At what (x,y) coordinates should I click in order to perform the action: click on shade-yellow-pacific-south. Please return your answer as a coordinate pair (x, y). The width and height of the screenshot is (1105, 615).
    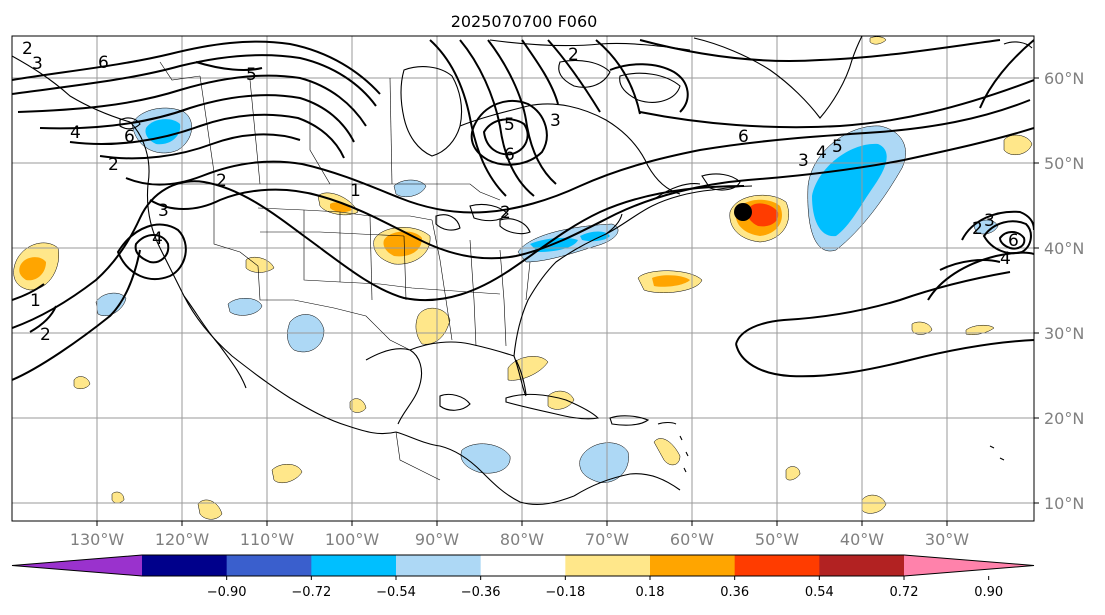
    Looking at the image, I should click on (287, 473).